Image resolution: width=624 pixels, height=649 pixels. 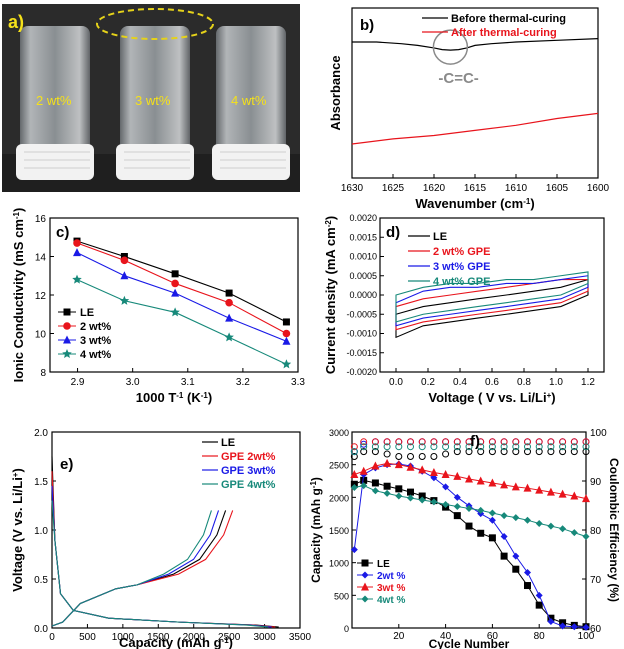 What do you see at coordinates (586, 636) in the screenshot?
I see `panel-f-xtick-label: 100` at bounding box center [586, 636].